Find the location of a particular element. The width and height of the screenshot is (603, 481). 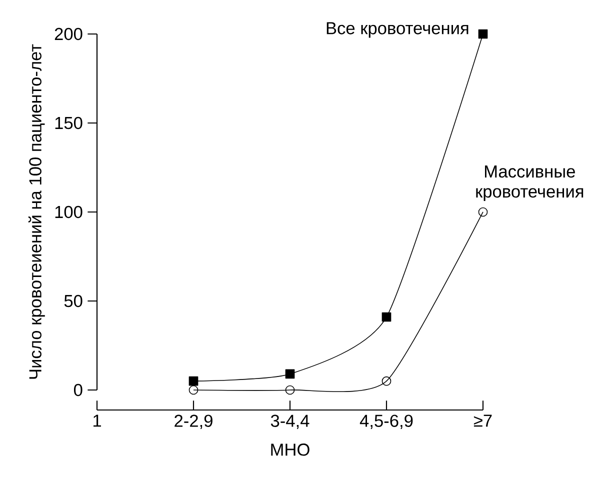

y-tick-label: 100 is located at coordinates (68, 212).